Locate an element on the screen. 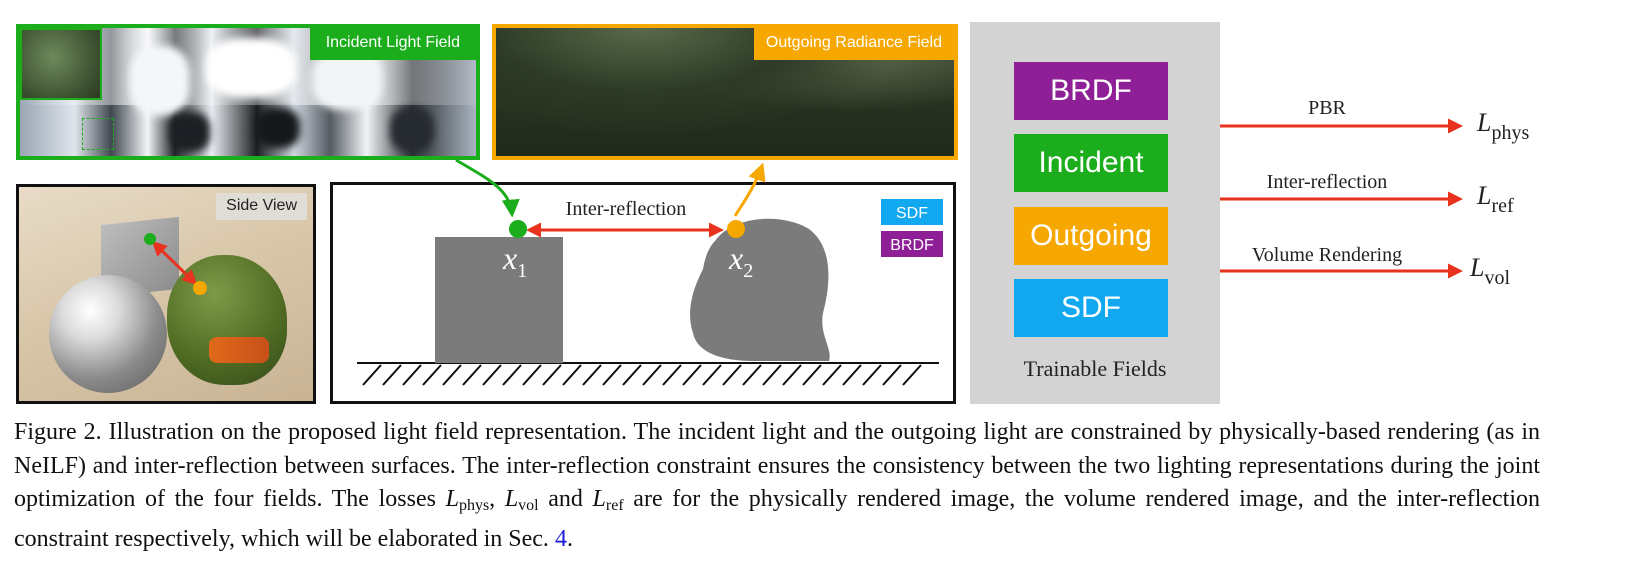  side-view-label: Side View is located at coordinates (261, 206).